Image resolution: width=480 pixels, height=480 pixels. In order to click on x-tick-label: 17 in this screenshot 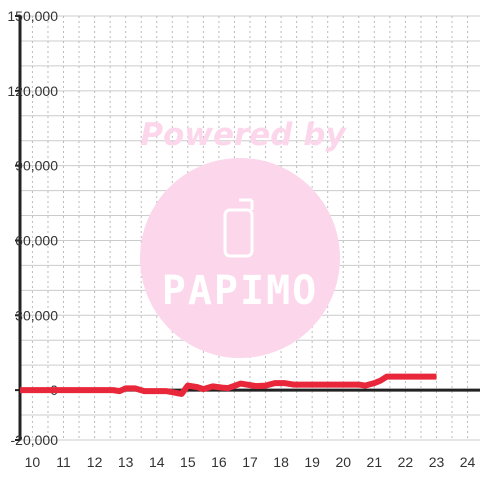, I will do `click(250, 462)`.